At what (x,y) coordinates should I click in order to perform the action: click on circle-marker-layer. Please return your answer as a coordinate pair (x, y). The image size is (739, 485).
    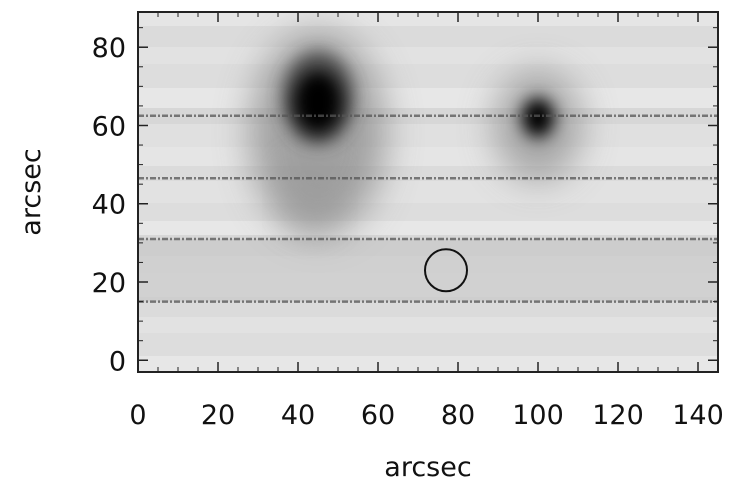
    Looking at the image, I should click on (446, 270).